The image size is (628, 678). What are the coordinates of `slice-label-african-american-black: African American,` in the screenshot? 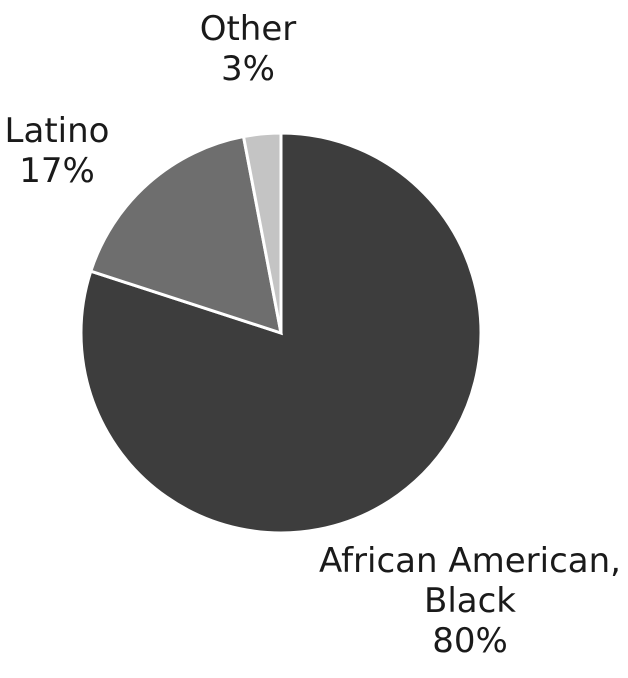 It's located at (470, 561).